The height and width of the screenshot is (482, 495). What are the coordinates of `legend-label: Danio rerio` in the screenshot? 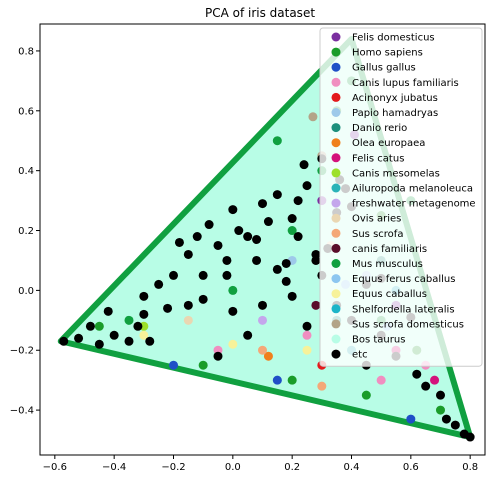 It's located at (379, 128).